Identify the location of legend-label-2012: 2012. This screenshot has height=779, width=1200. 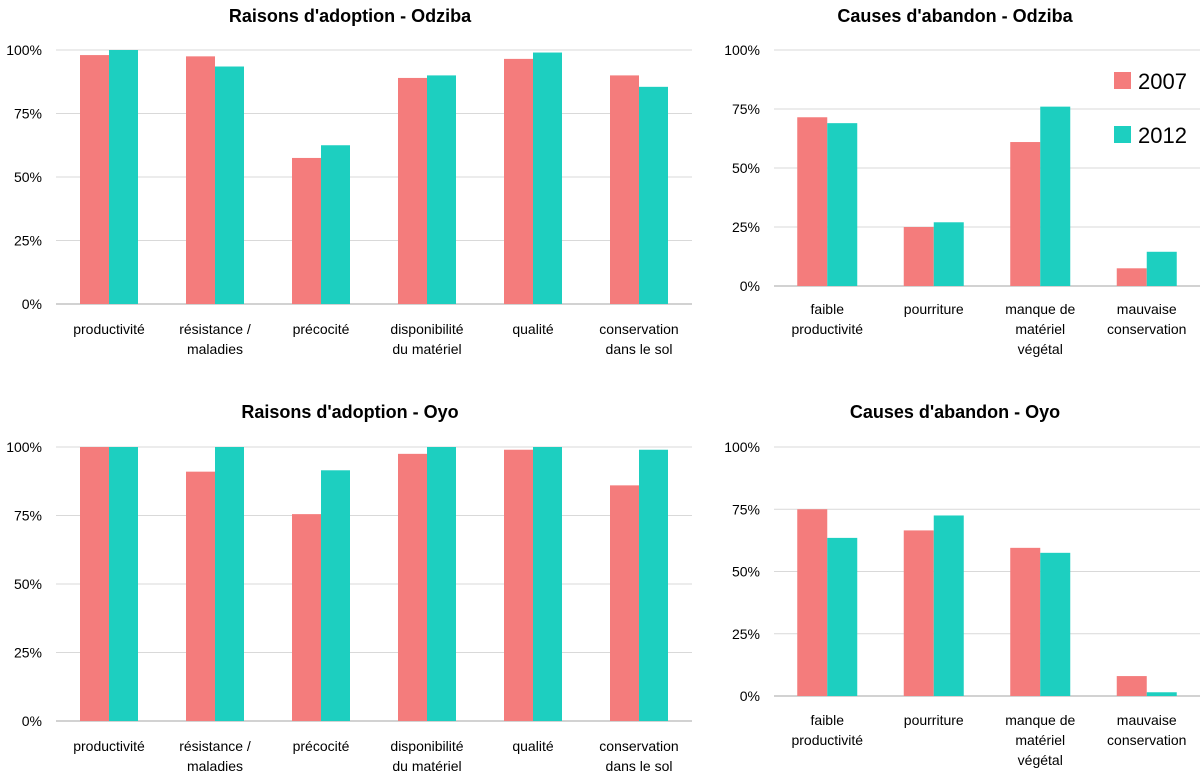
(1162, 135).